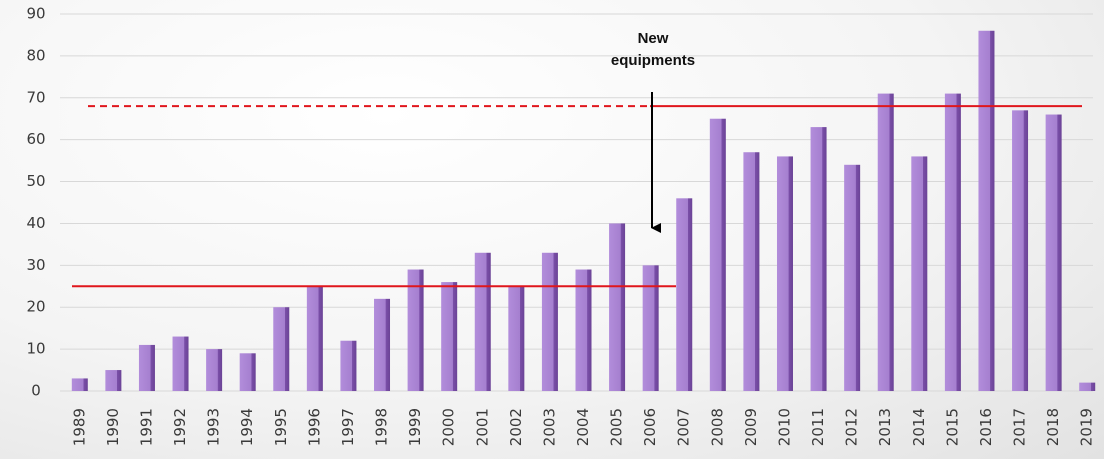 Image resolution: width=1104 pixels, height=459 pixels. What do you see at coordinates (35, 55) in the screenshot?
I see `y-tick-label: 80` at bounding box center [35, 55].